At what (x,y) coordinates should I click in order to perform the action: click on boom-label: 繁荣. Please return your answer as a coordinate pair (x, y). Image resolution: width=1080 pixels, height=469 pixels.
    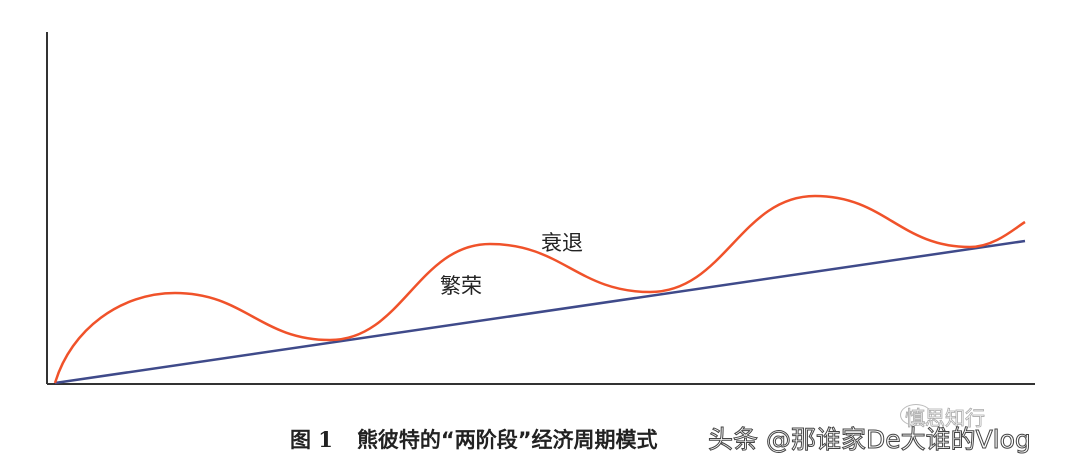
    Looking at the image, I should click on (461, 286).